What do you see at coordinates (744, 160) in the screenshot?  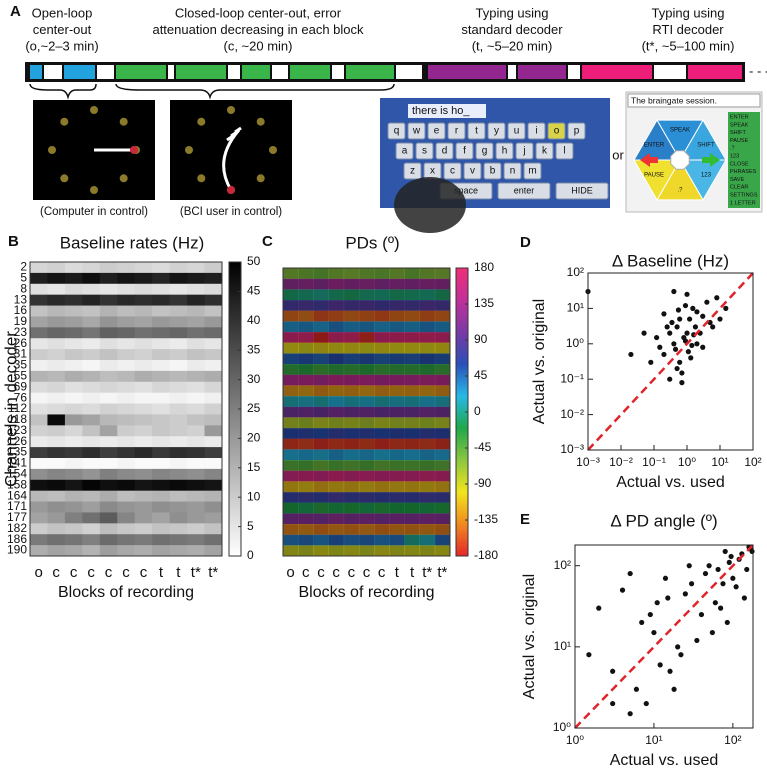 I see `menu` at bounding box center [744, 160].